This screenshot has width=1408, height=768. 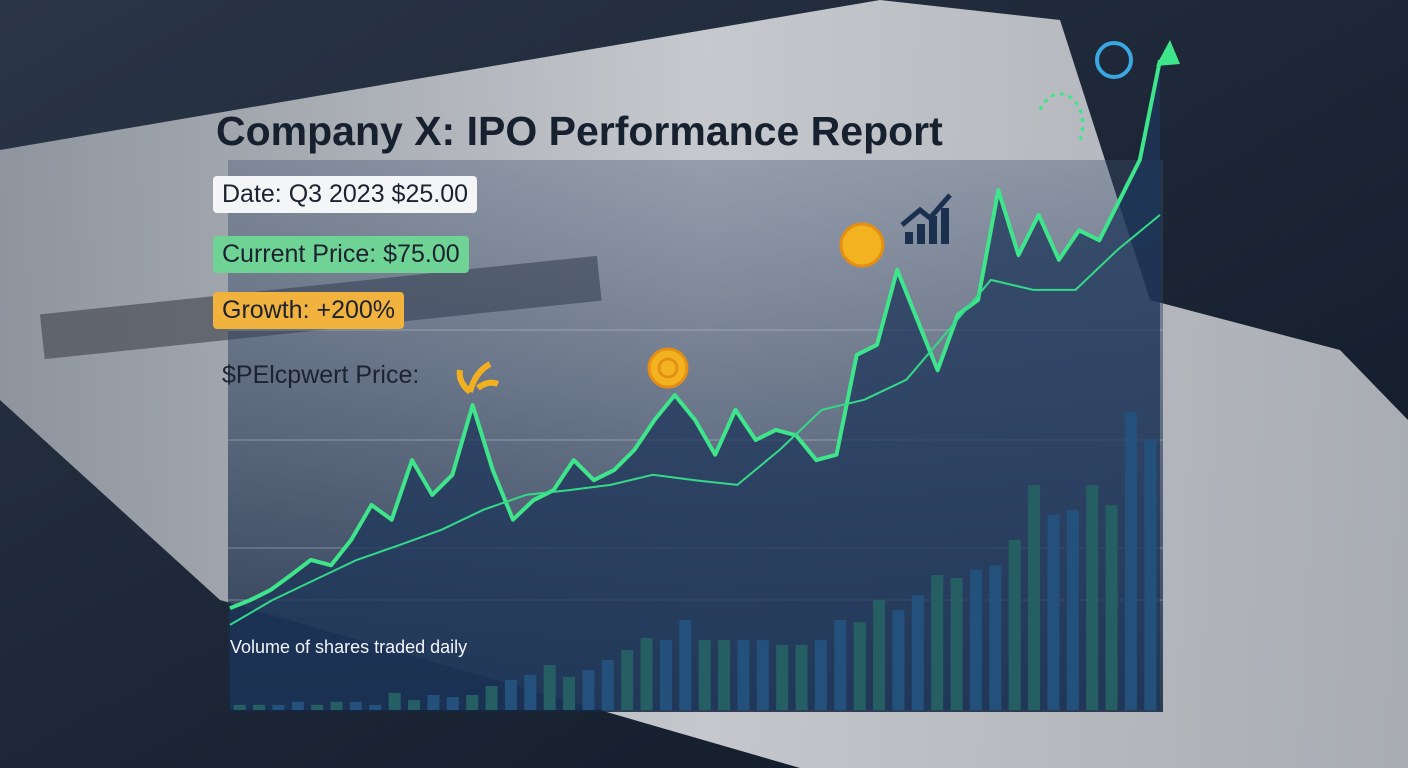 I want to click on pe-label: $PElcpwert Price:, so click(x=321, y=375).